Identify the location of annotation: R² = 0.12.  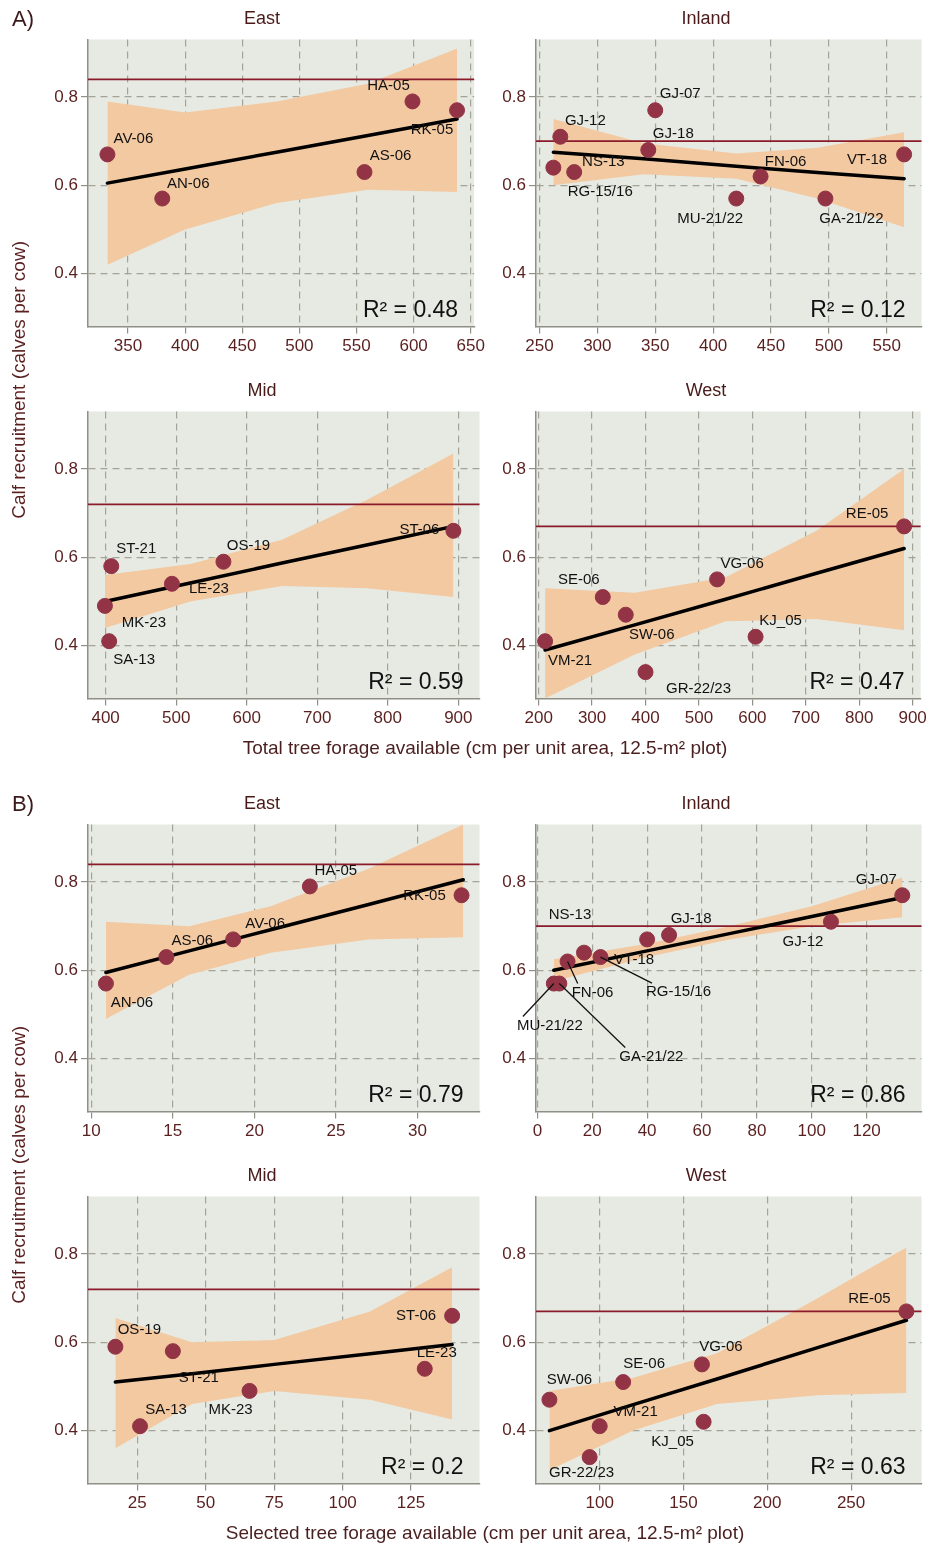
(858, 308).